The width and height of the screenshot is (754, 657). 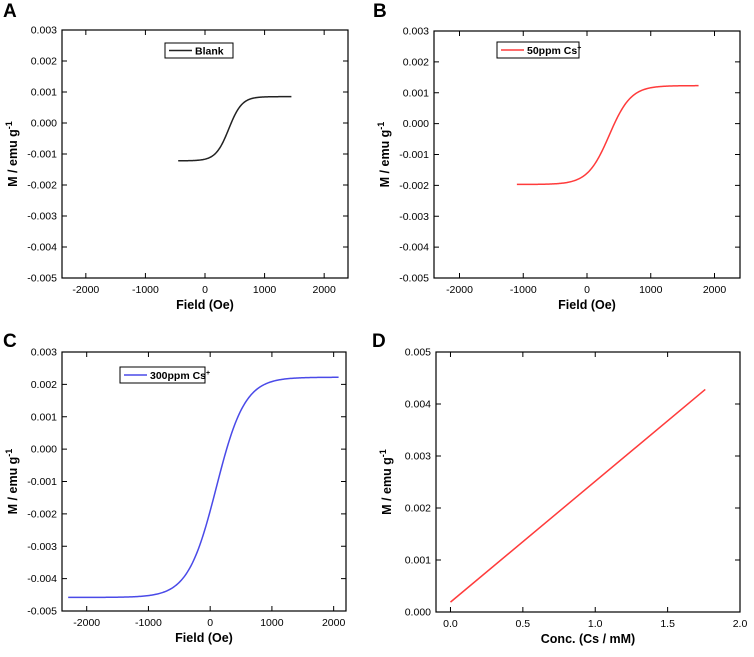 I want to click on y-tick-label: 0.004, so click(x=418, y=405).